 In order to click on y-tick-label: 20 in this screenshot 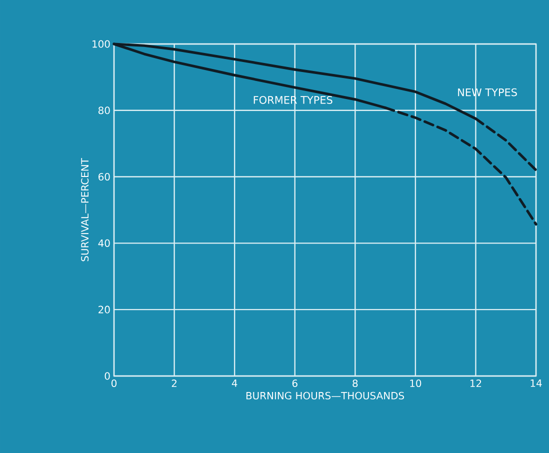, I will do `click(104, 310)`.